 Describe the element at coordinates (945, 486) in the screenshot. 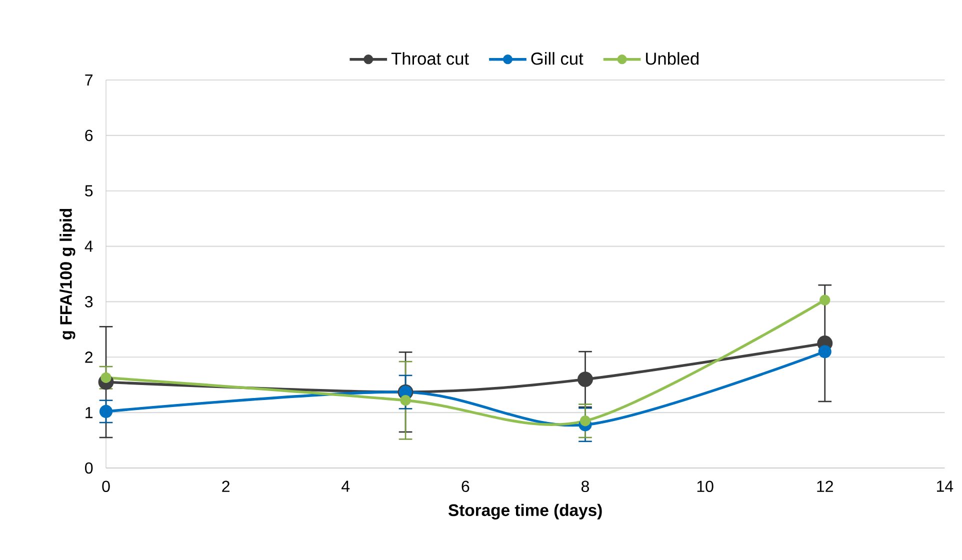

I see `x-tick-label: 14` at that location.